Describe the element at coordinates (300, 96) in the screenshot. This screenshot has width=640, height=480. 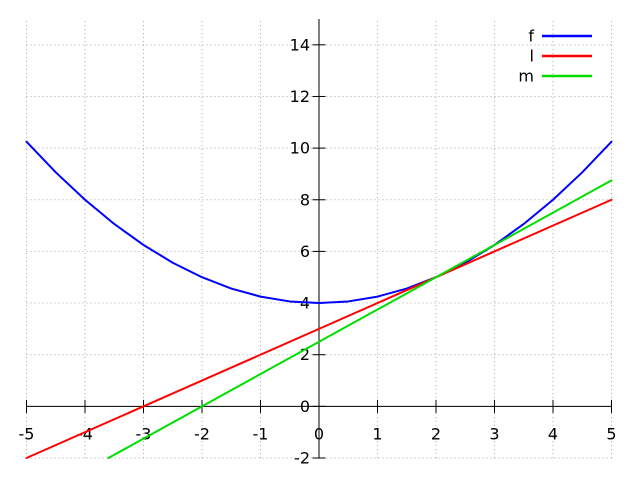
I see `y-tick-label: 12` at that location.